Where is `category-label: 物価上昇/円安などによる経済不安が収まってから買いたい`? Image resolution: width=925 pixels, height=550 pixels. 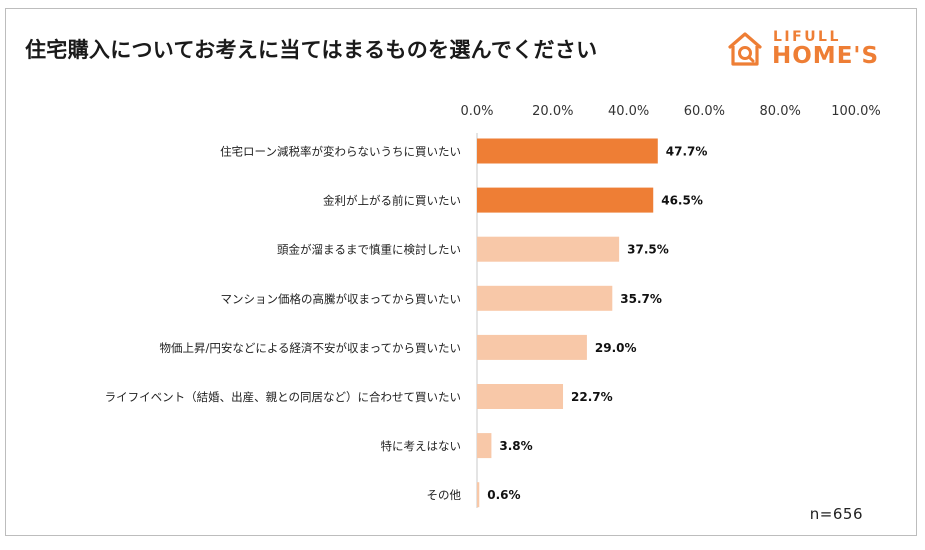
category-label: 物価上昇/円安などによる経済不安が収まってから買いたい is located at coordinates (311, 348).